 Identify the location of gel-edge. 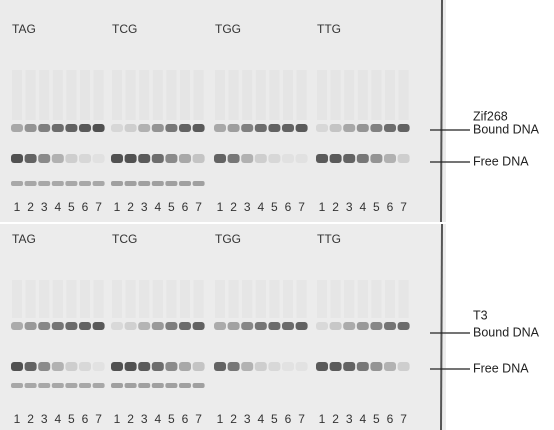
(441, 111).